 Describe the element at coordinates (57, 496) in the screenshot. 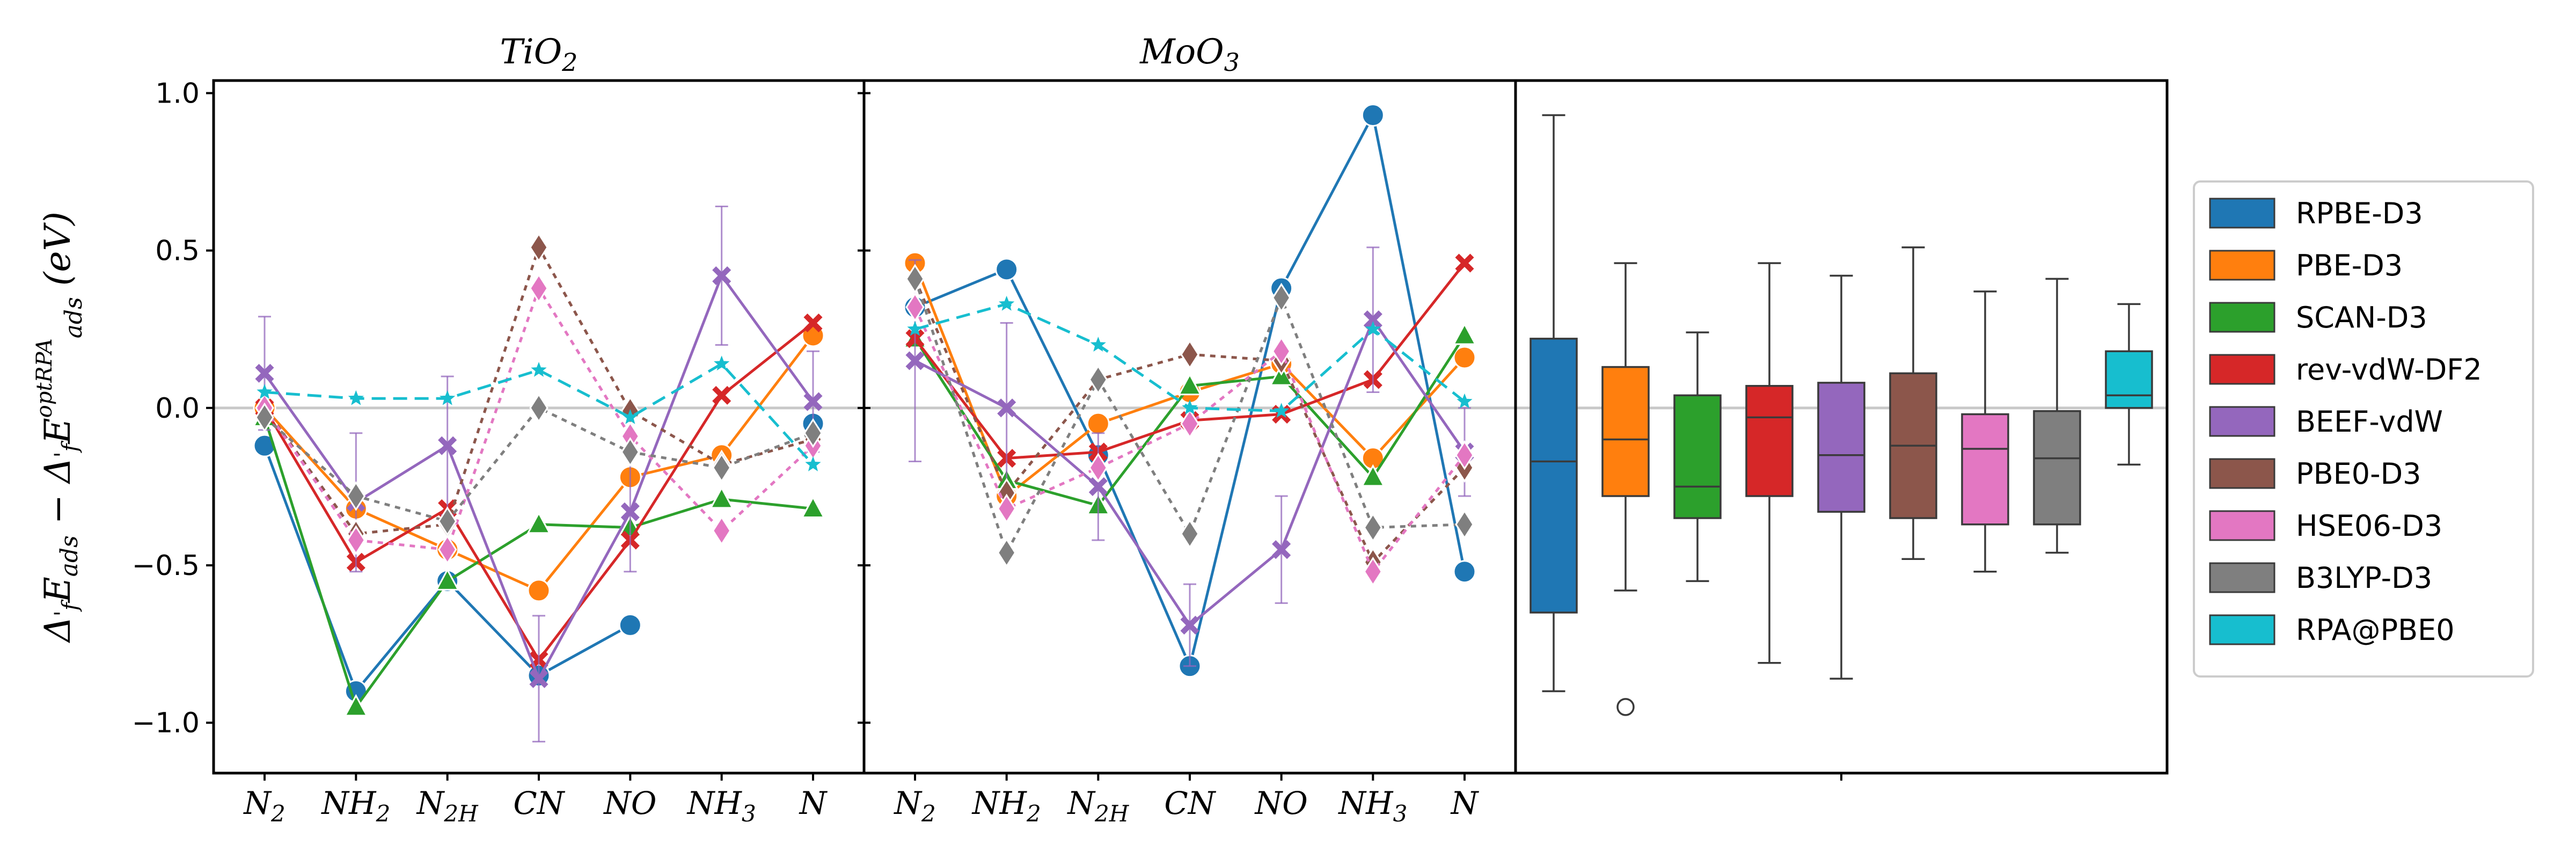

I see `y-axis-label-part: − Δ` at that location.